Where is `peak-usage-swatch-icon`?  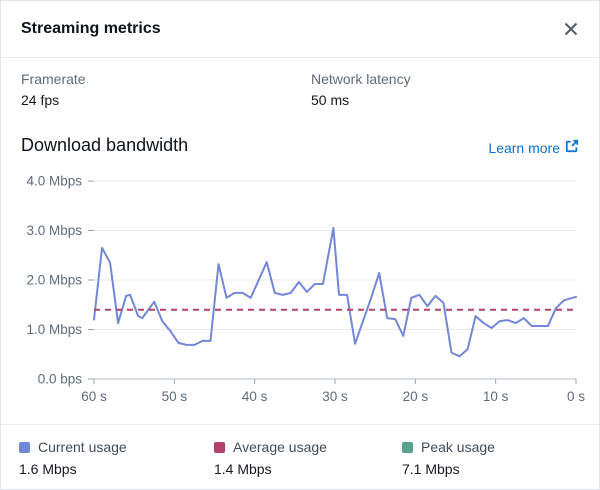
peak-usage-swatch-icon is located at coordinates (407, 447).